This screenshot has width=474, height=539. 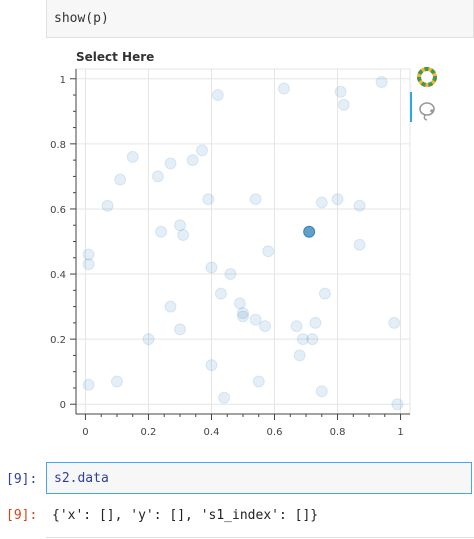 I want to click on y-tick-label: 0.8, so click(x=58, y=145).